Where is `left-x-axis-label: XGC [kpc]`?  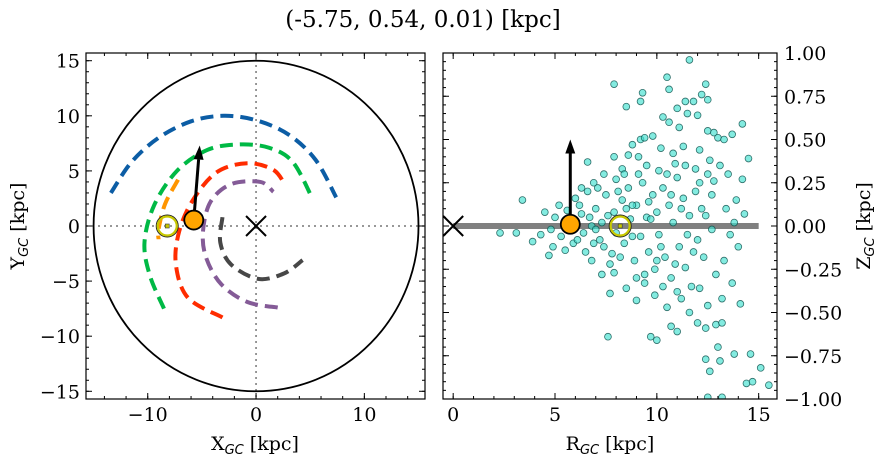
left-x-axis-label: XGC [kpc] is located at coordinates (255, 445).